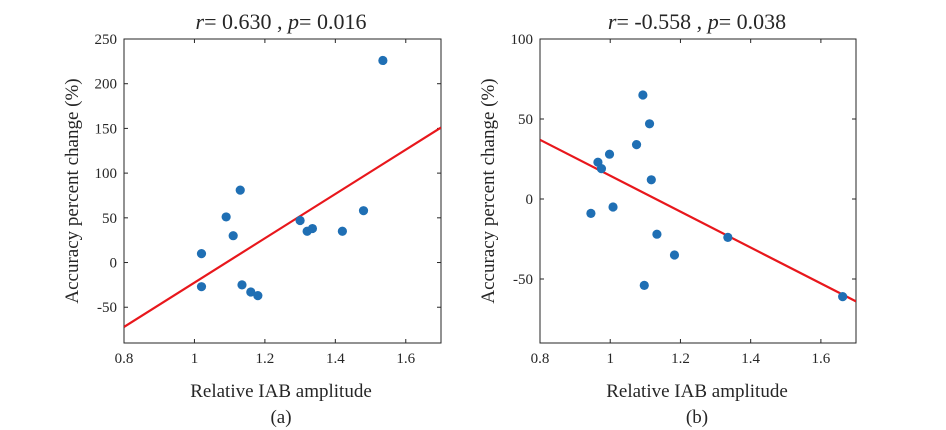 The width and height of the screenshot is (946, 430). I want to click on panel-caption-a: (a), so click(280, 417).